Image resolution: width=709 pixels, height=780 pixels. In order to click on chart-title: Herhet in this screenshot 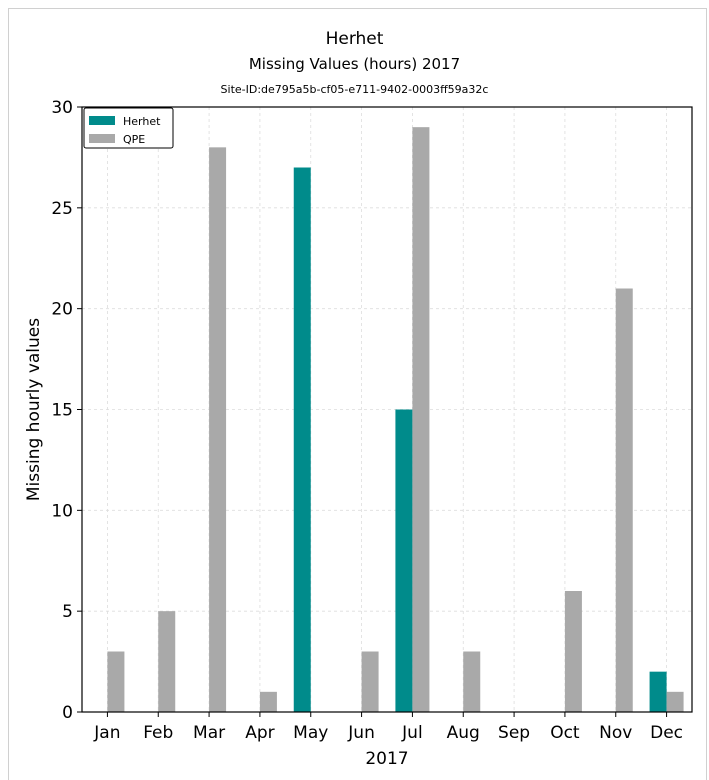, I will do `click(354, 39)`.